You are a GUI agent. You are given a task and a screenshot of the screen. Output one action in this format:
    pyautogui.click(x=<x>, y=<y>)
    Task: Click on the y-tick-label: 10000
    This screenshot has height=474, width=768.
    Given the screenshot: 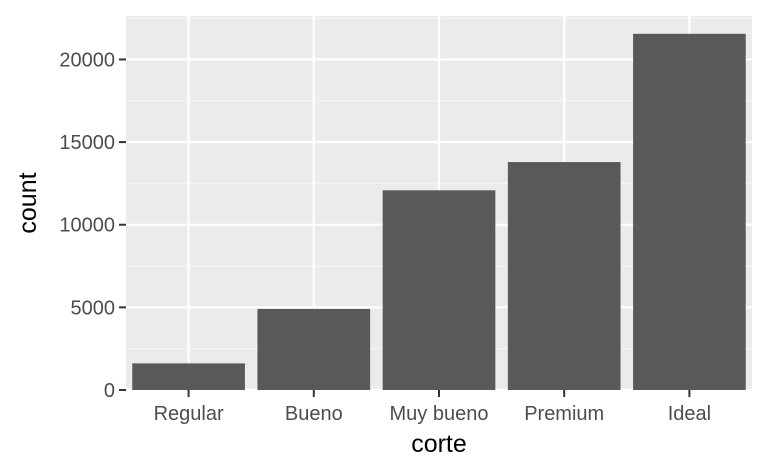 What is the action you would take?
    pyautogui.click(x=87, y=226)
    